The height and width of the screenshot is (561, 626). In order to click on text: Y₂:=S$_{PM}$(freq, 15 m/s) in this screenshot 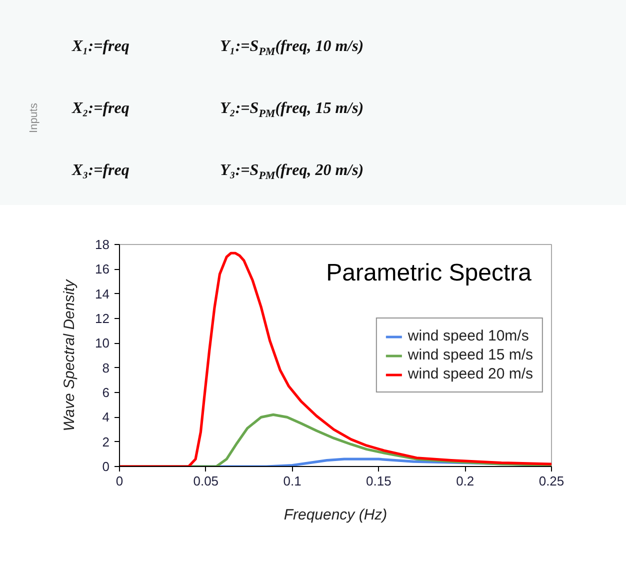, I will do `click(292, 110)`.